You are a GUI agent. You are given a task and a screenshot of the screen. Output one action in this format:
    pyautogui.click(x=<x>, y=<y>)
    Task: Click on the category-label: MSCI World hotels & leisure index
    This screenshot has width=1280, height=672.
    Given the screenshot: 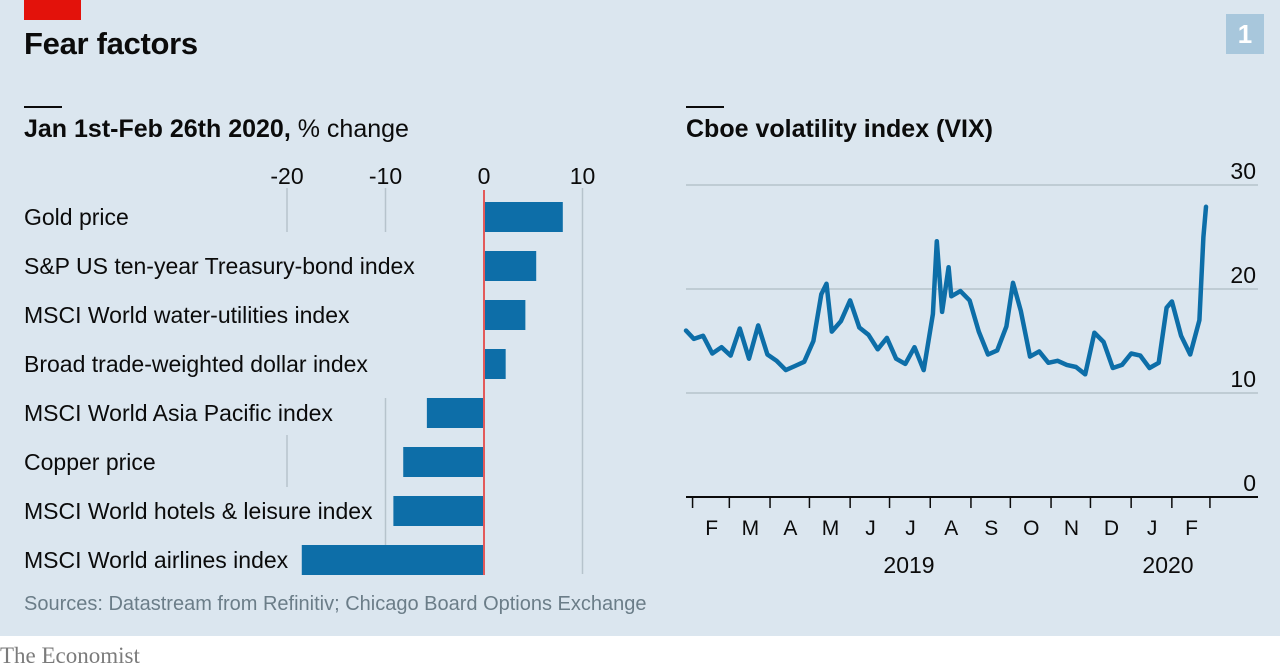 What is the action you would take?
    pyautogui.click(x=198, y=511)
    